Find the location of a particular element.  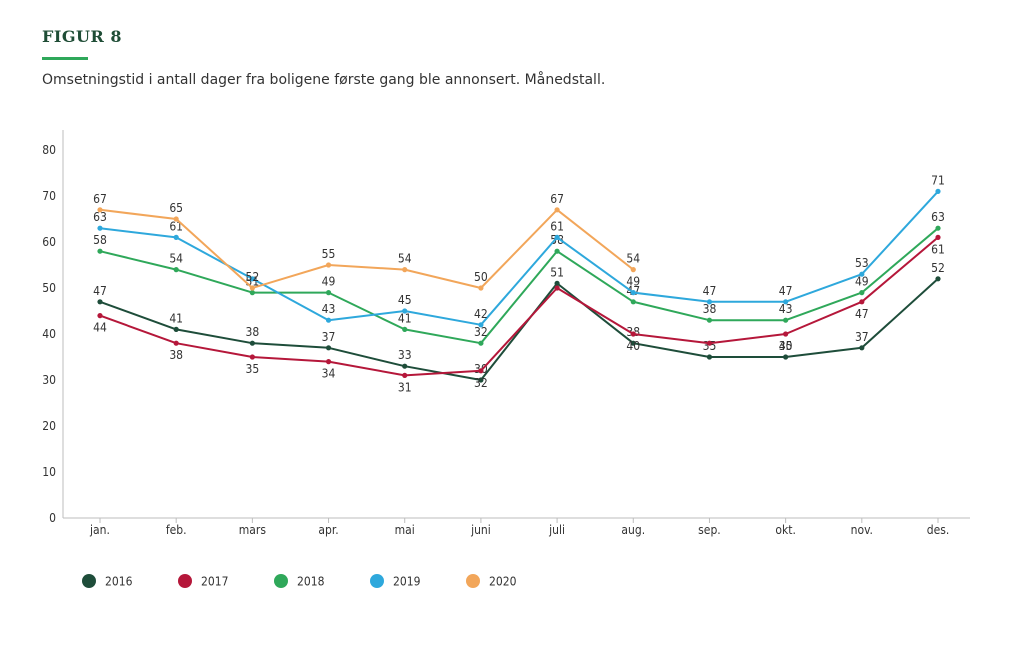

data-label-2017: 47 is located at coordinates (862, 314).